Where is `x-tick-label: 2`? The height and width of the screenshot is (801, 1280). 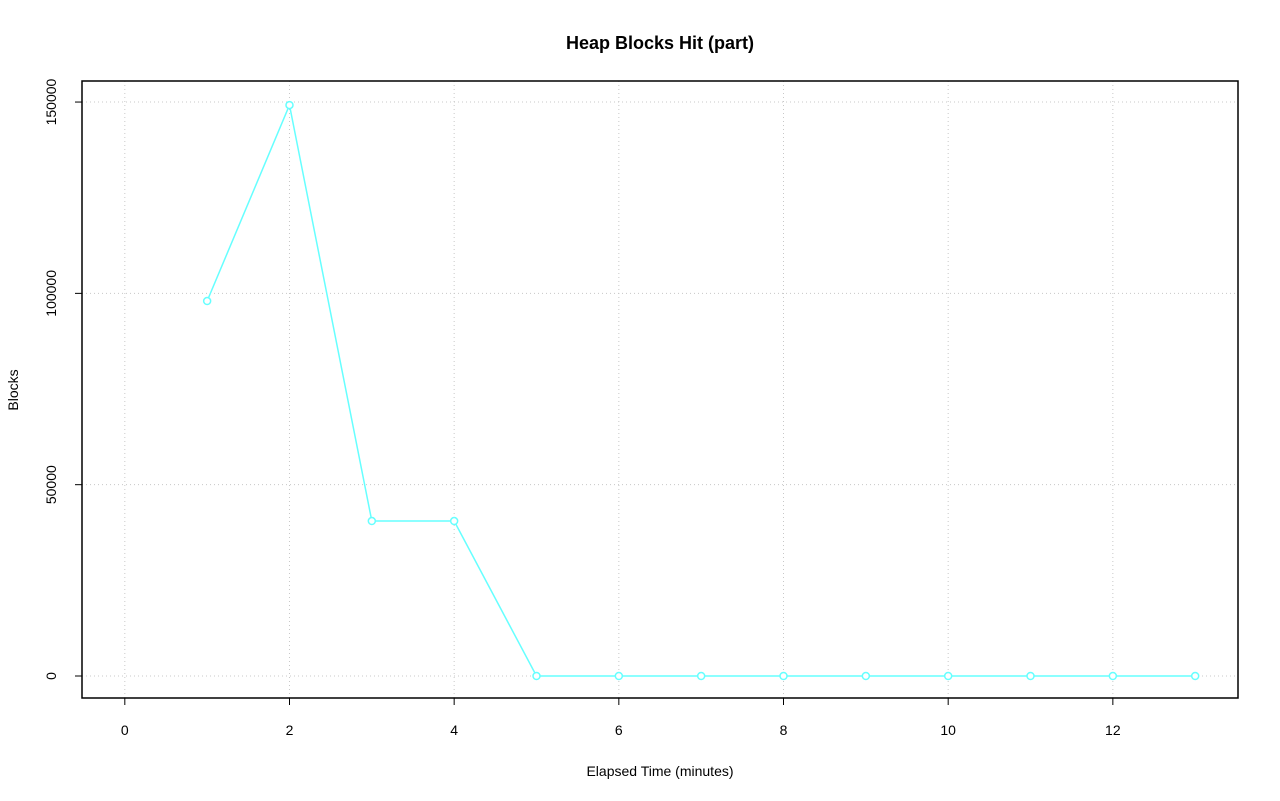 x-tick-label: 2 is located at coordinates (290, 730).